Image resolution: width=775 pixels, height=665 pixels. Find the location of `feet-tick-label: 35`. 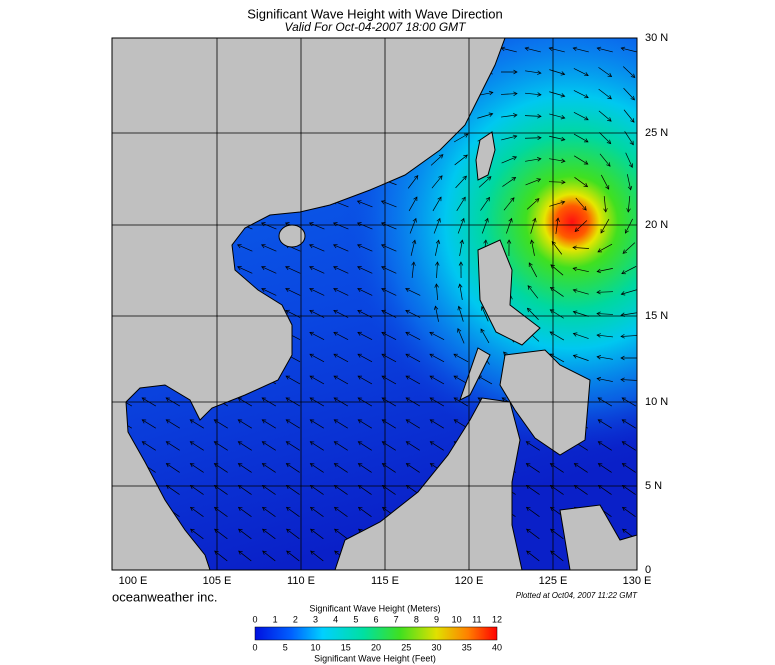

feet-tick-label: 35 is located at coordinates (467, 647).